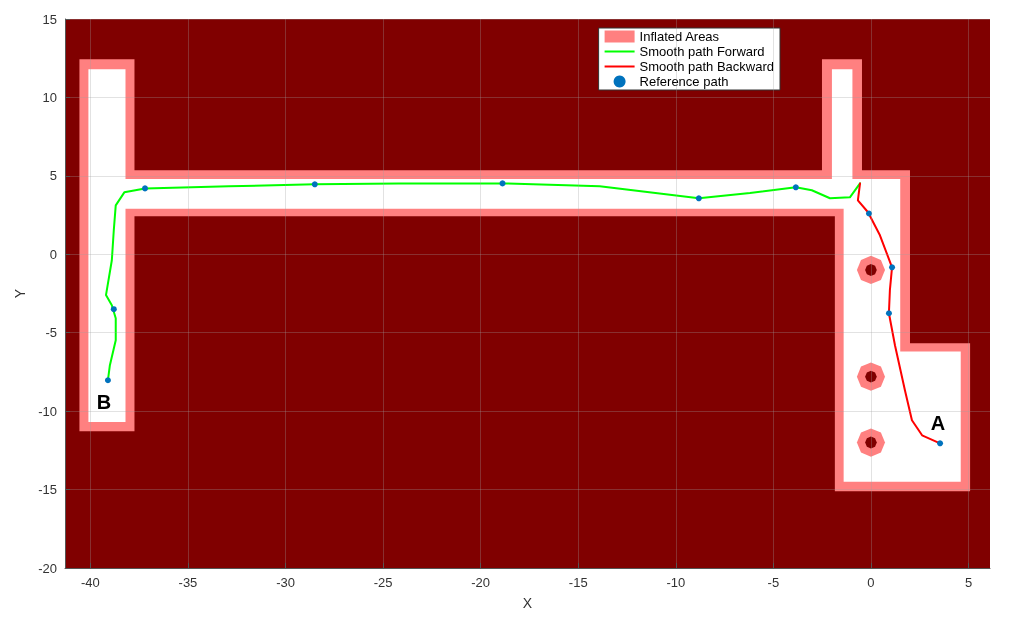 This screenshot has width=1024, height=623. I want to click on legend-label: Inflated Areas, so click(679, 36).